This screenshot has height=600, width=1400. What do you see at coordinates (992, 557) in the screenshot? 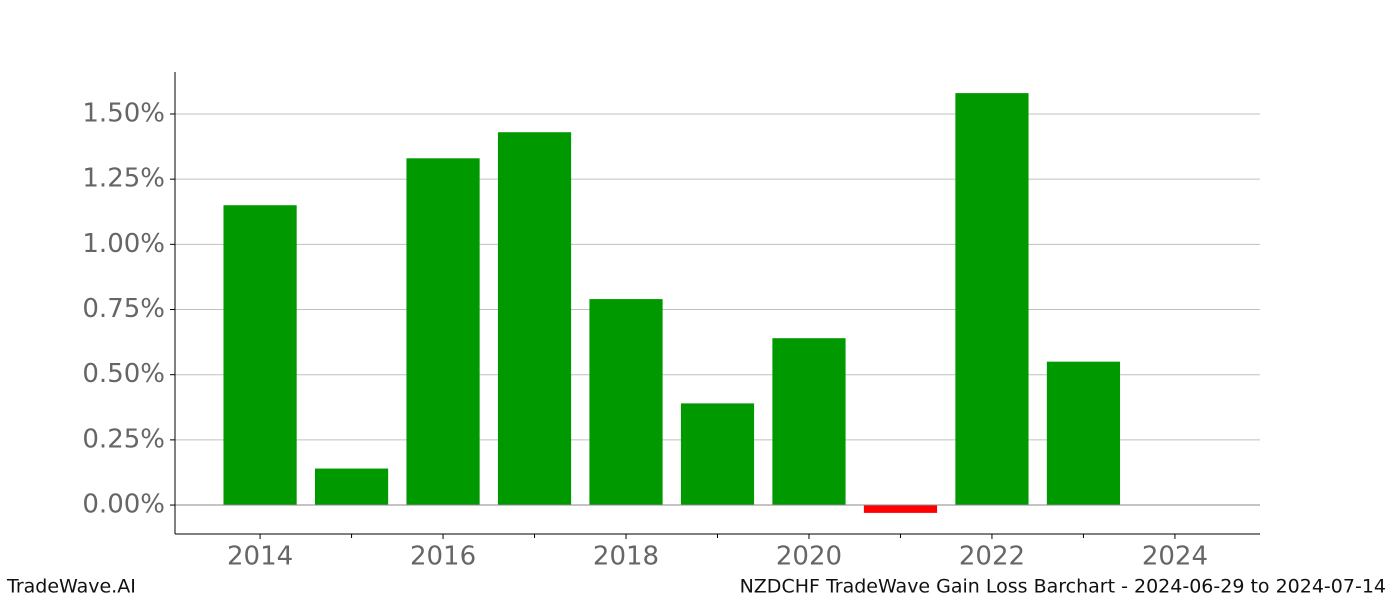
I see `x-tick-label: 2022` at bounding box center [992, 557].